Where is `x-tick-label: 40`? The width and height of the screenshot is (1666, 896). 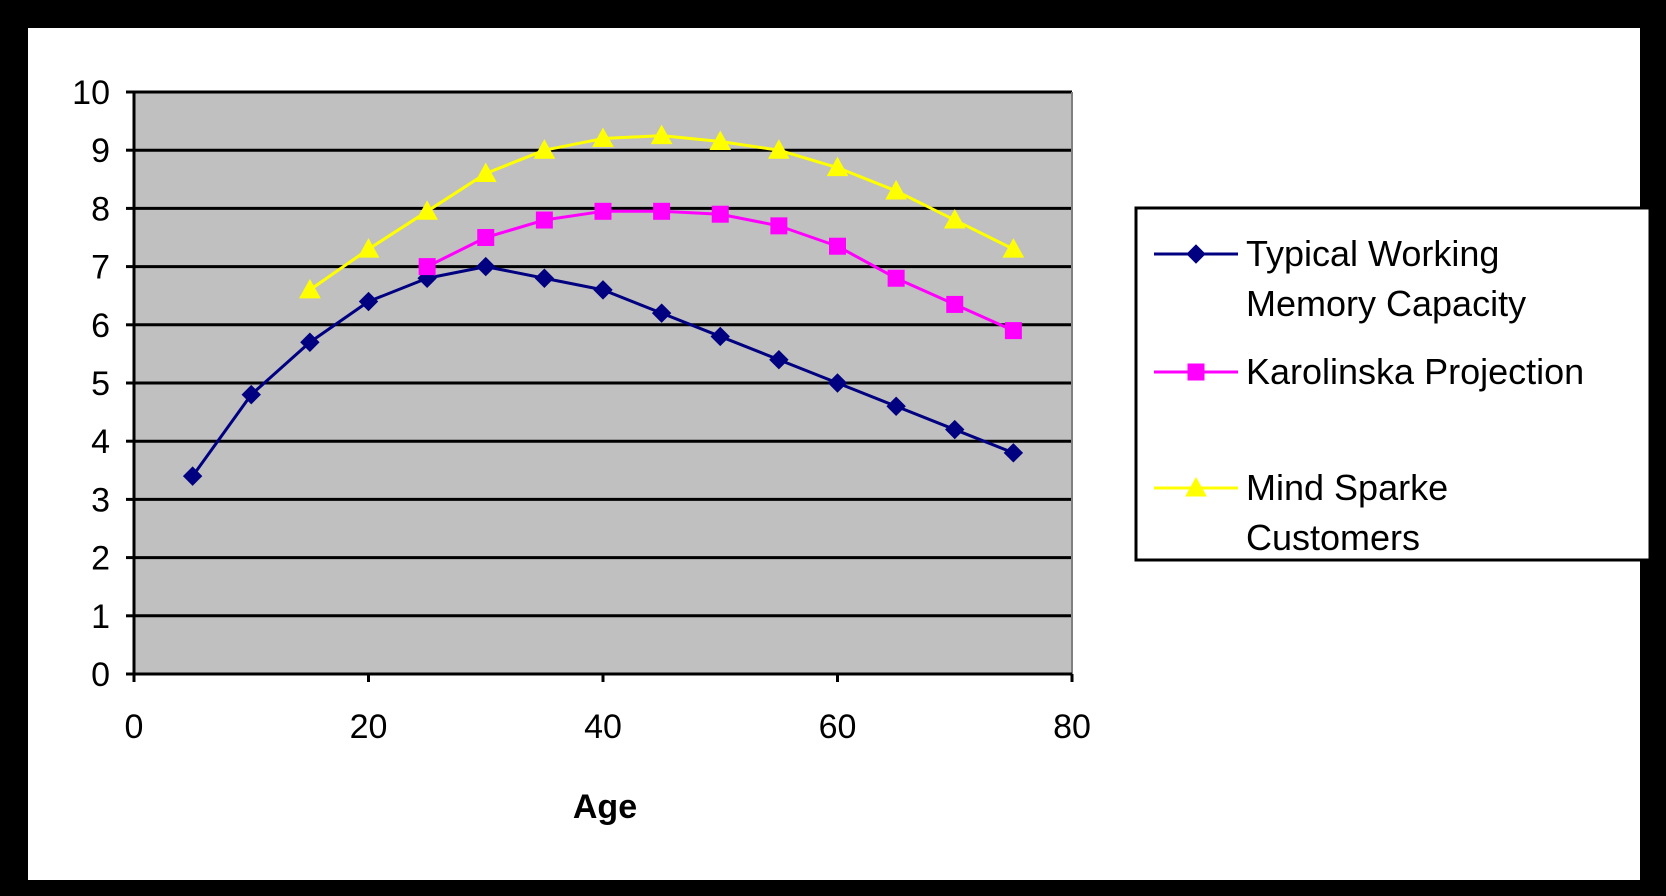
x-tick-label: 40 is located at coordinates (603, 727).